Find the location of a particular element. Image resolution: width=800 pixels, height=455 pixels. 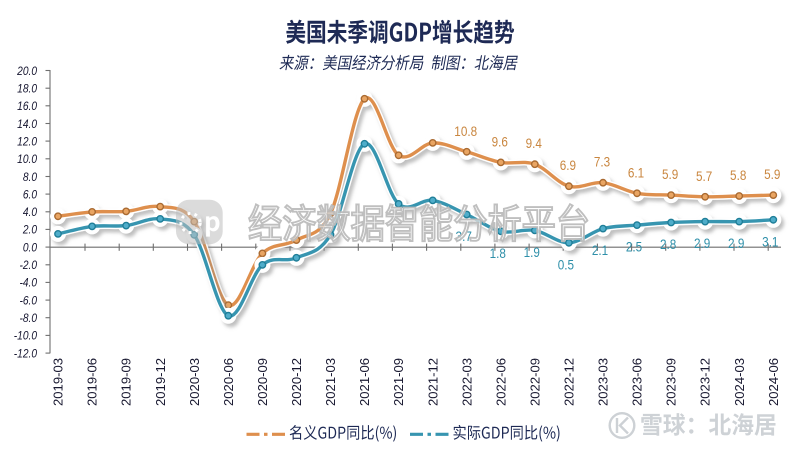

svg-text: 2.8 is located at coordinates (668, 244).